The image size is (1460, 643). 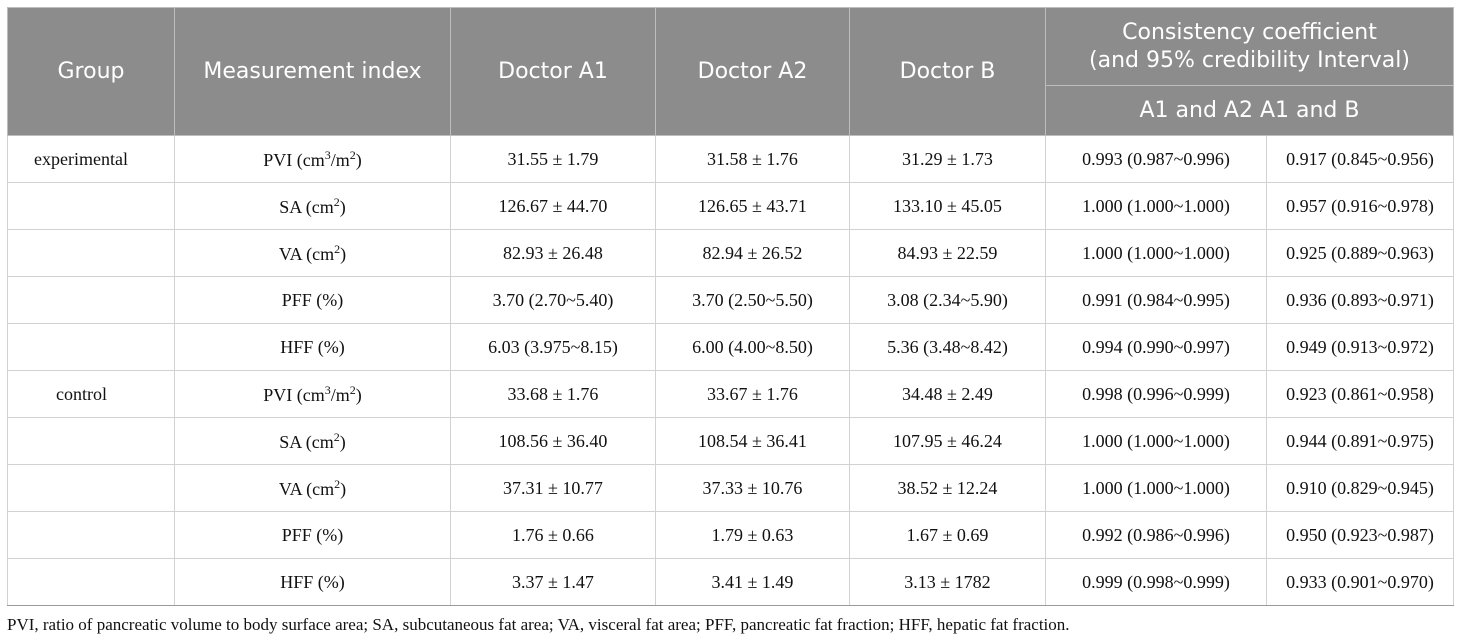 What do you see at coordinates (752, 441) in the screenshot?
I see `doctor-a2-cell: 108.54 ± 36.41` at bounding box center [752, 441].